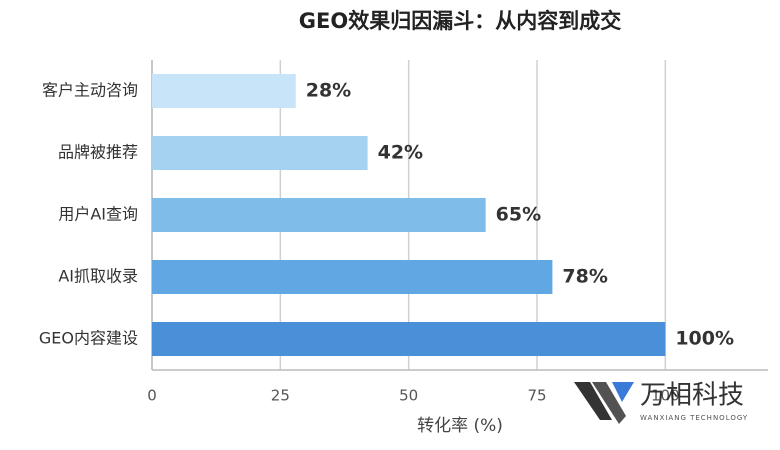  I want to click on watermark-subtitle: WANXIANG TECHNOLOGY, so click(694, 418).